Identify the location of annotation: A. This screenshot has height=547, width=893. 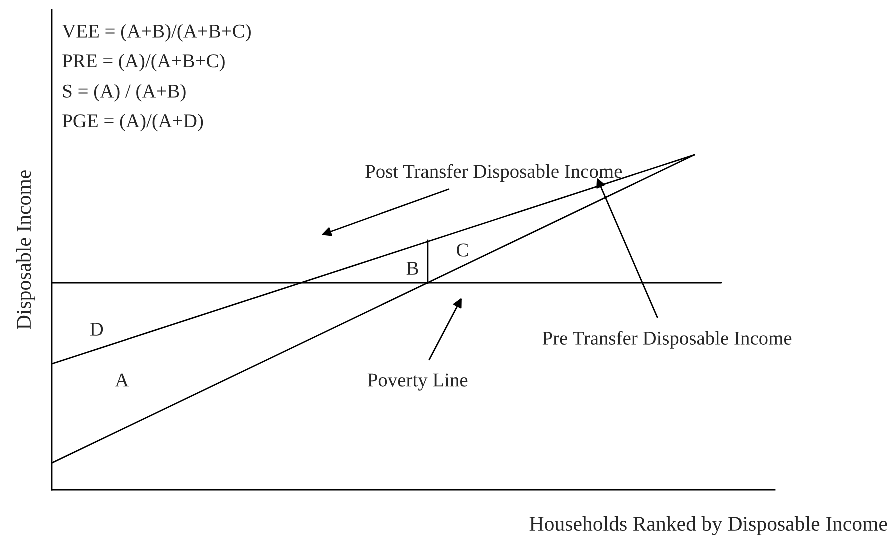
(122, 380).